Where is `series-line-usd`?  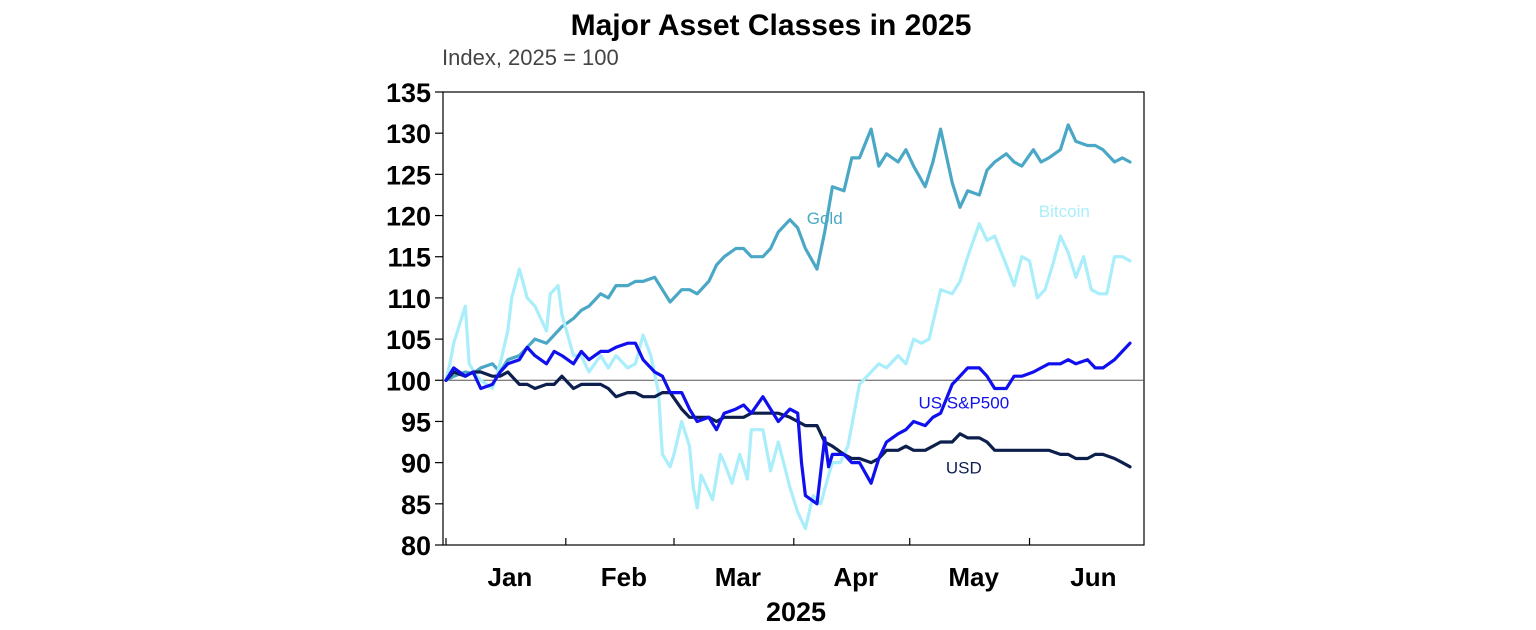 series-line-usd is located at coordinates (788, 419).